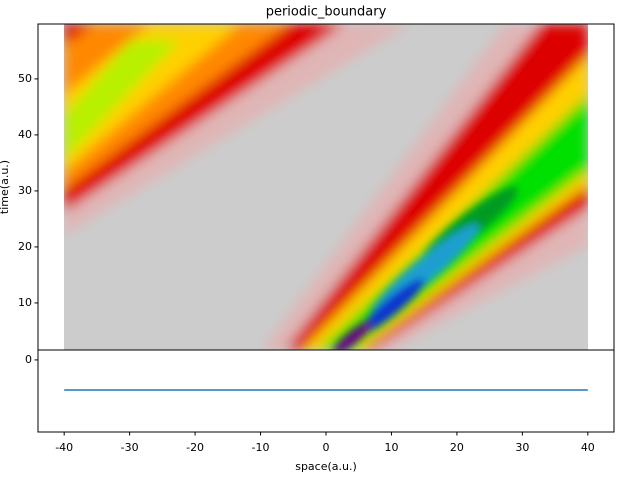 The height and width of the screenshot is (480, 640). What do you see at coordinates (588, 447) in the screenshot?
I see `x-tick-label: 40` at bounding box center [588, 447].